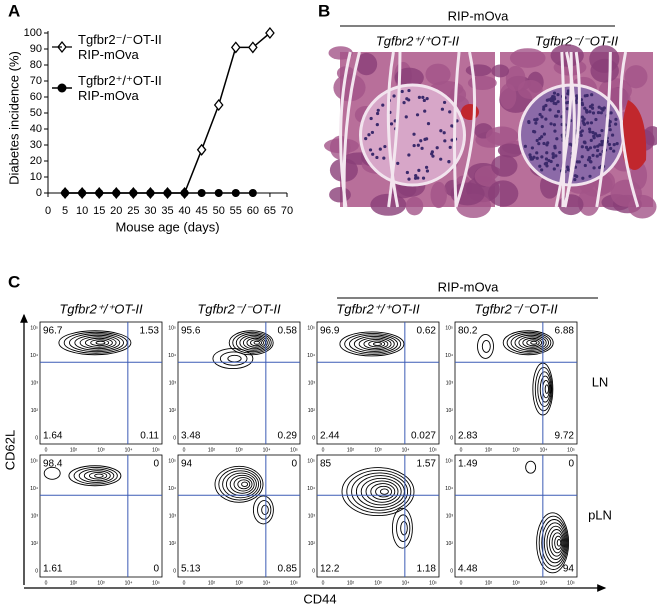 The width and height of the screenshot is (657, 608). What do you see at coordinates (427, 464) in the screenshot?
I see `quadrant-value: 1.57` at bounding box center [427, 464].